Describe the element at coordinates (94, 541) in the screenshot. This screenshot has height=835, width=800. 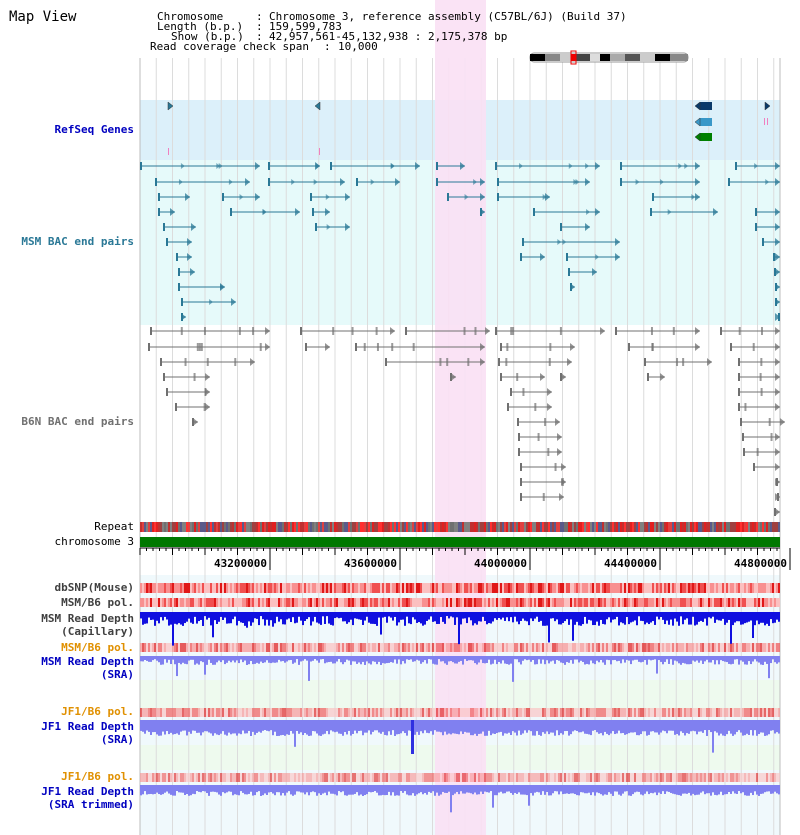
I see `track-label-chromosome: chromosome 3` at that location.